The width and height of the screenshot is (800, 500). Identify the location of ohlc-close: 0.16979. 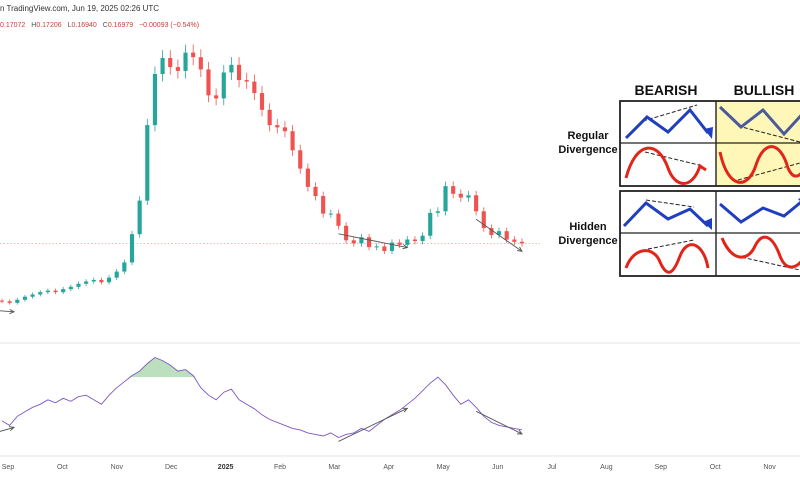
(120, 25).